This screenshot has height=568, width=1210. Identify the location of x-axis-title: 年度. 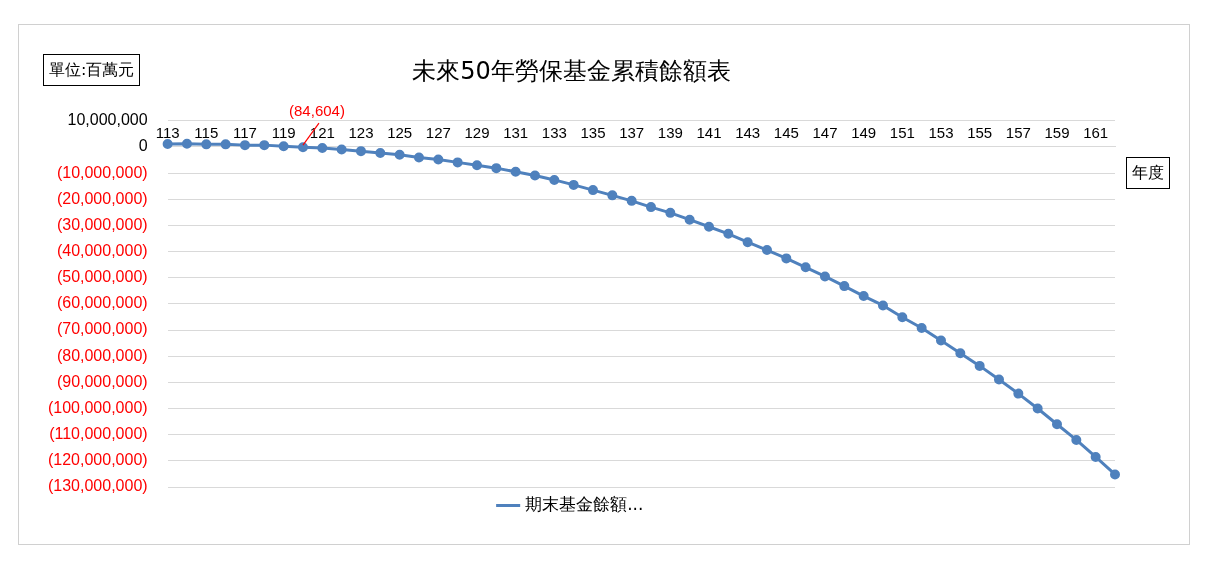
(1148, 173).